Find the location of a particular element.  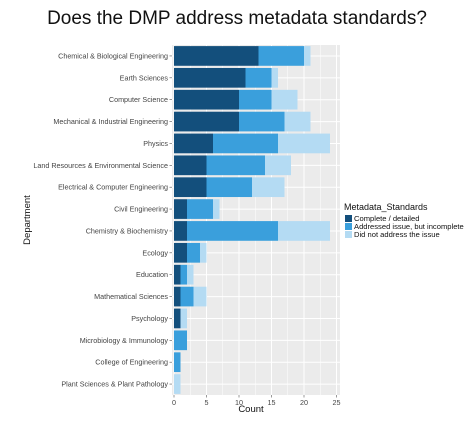

x-tick-label: 15 is located at coordinates (272, 402).